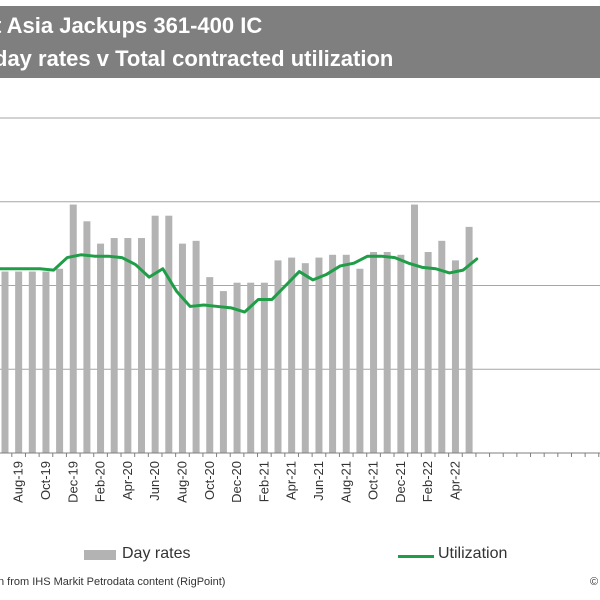 The width and height of the screenshot is (600, 600). I want to click on legend-label-utilization: Utilization, so click(473, 553).